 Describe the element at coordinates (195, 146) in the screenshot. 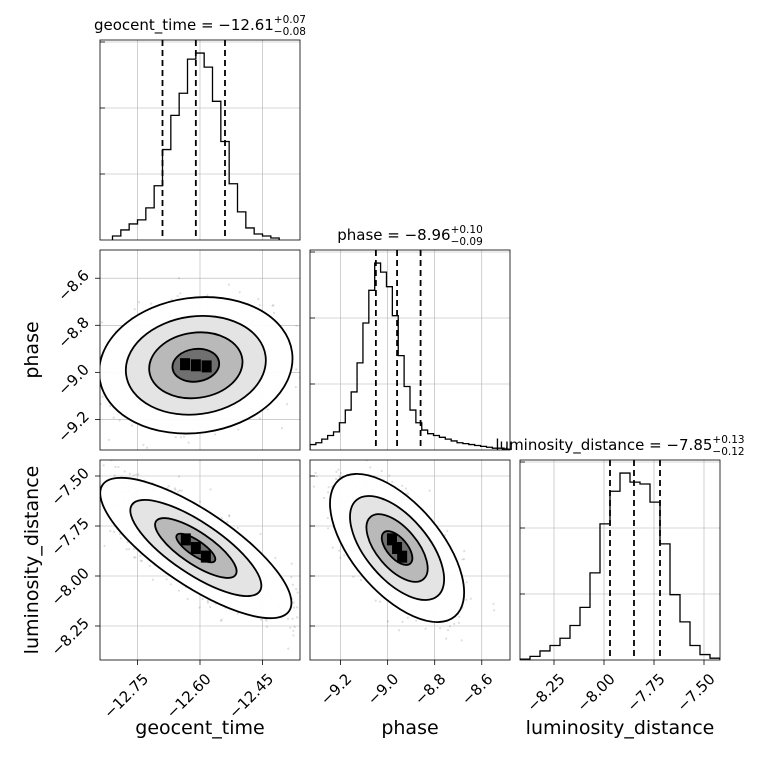

I see `histogram-geocent_time` at that location.